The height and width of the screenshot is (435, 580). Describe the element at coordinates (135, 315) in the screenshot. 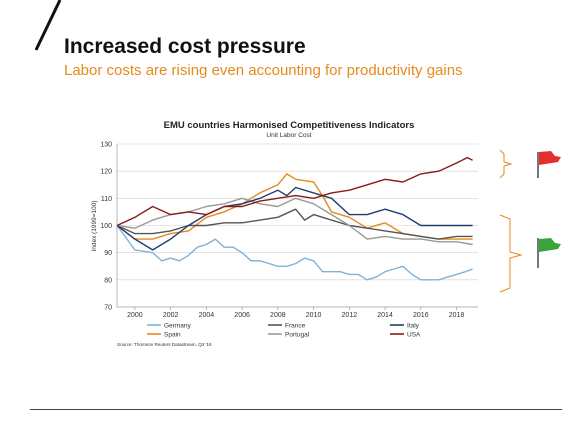

I see `x-tick-label: 2000` at that location.